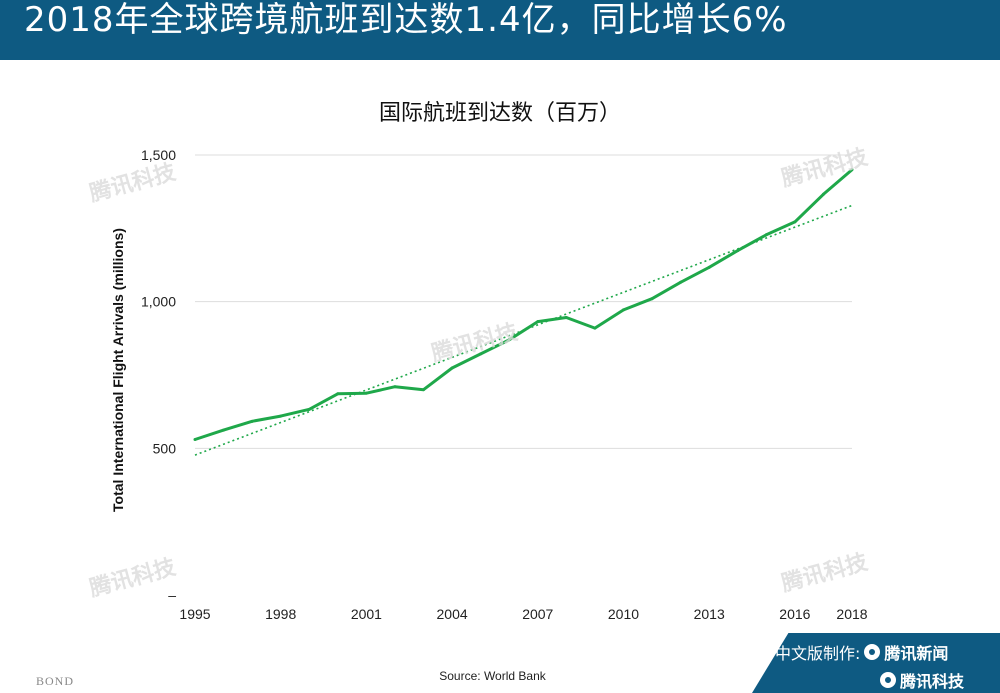 The width and height of the screenshot is (1000, 693). Describe the element at coordinates (406, 20) in the screenshot. I see `page-title: 2018年全球跨境航班到达数1.4亿，同比增长6%` at that location.